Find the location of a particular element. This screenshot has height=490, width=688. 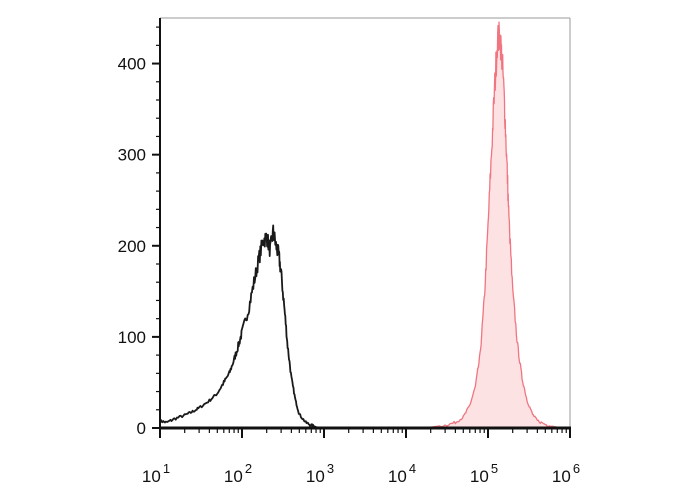

x-tick-label: 10 3 is located at coordinates (320, 473).